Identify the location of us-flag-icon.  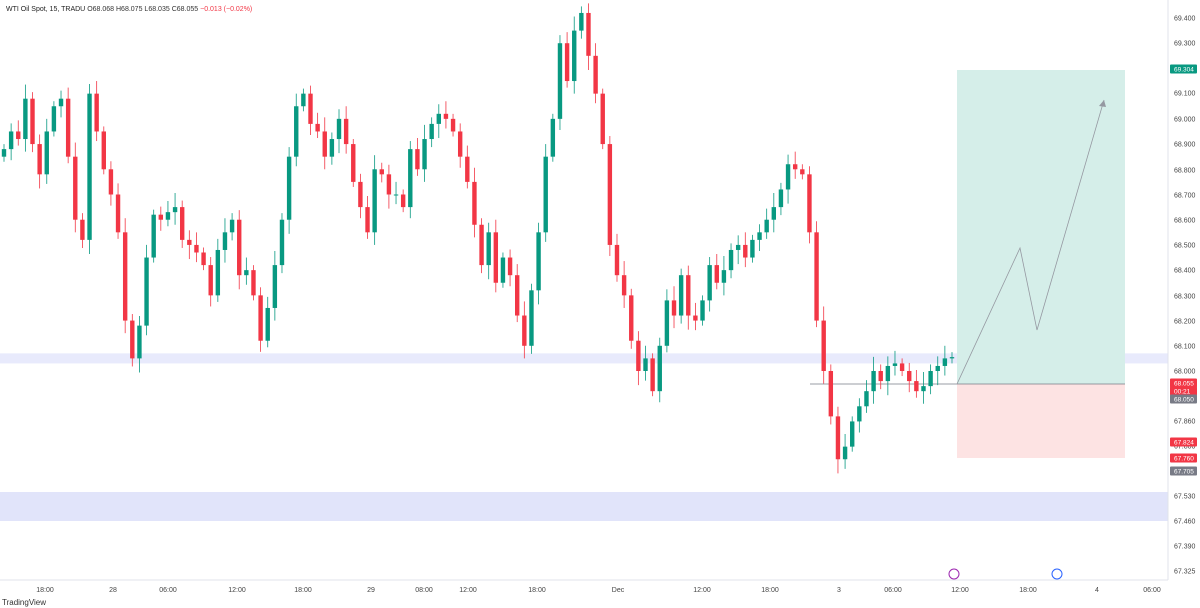
(1057, 574).